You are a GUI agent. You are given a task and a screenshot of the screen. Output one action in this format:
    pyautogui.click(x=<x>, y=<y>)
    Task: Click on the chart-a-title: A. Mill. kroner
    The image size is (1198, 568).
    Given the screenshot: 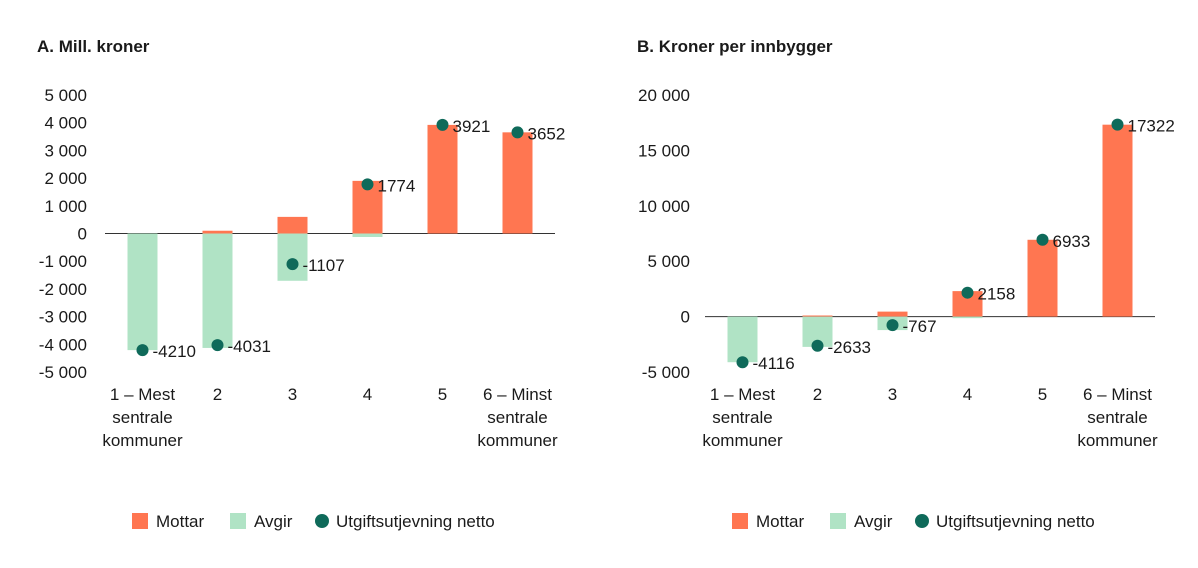 What is the action you would take?
    pyautogui.click(x=93, y=46)
    